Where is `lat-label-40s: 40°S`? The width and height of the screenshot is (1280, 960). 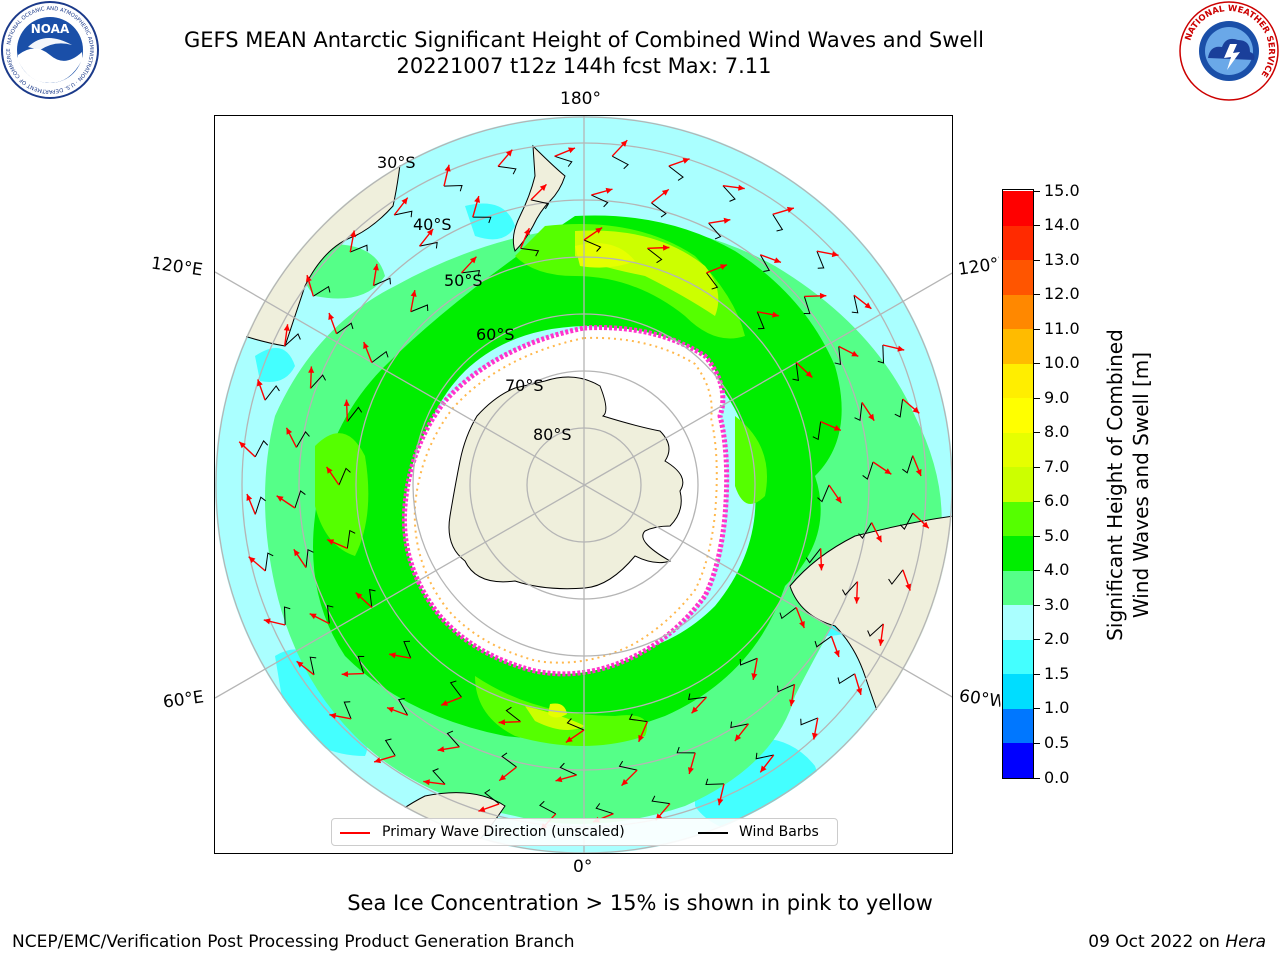
lat-label-40s: 40°S is located at coordinates (432, 224).